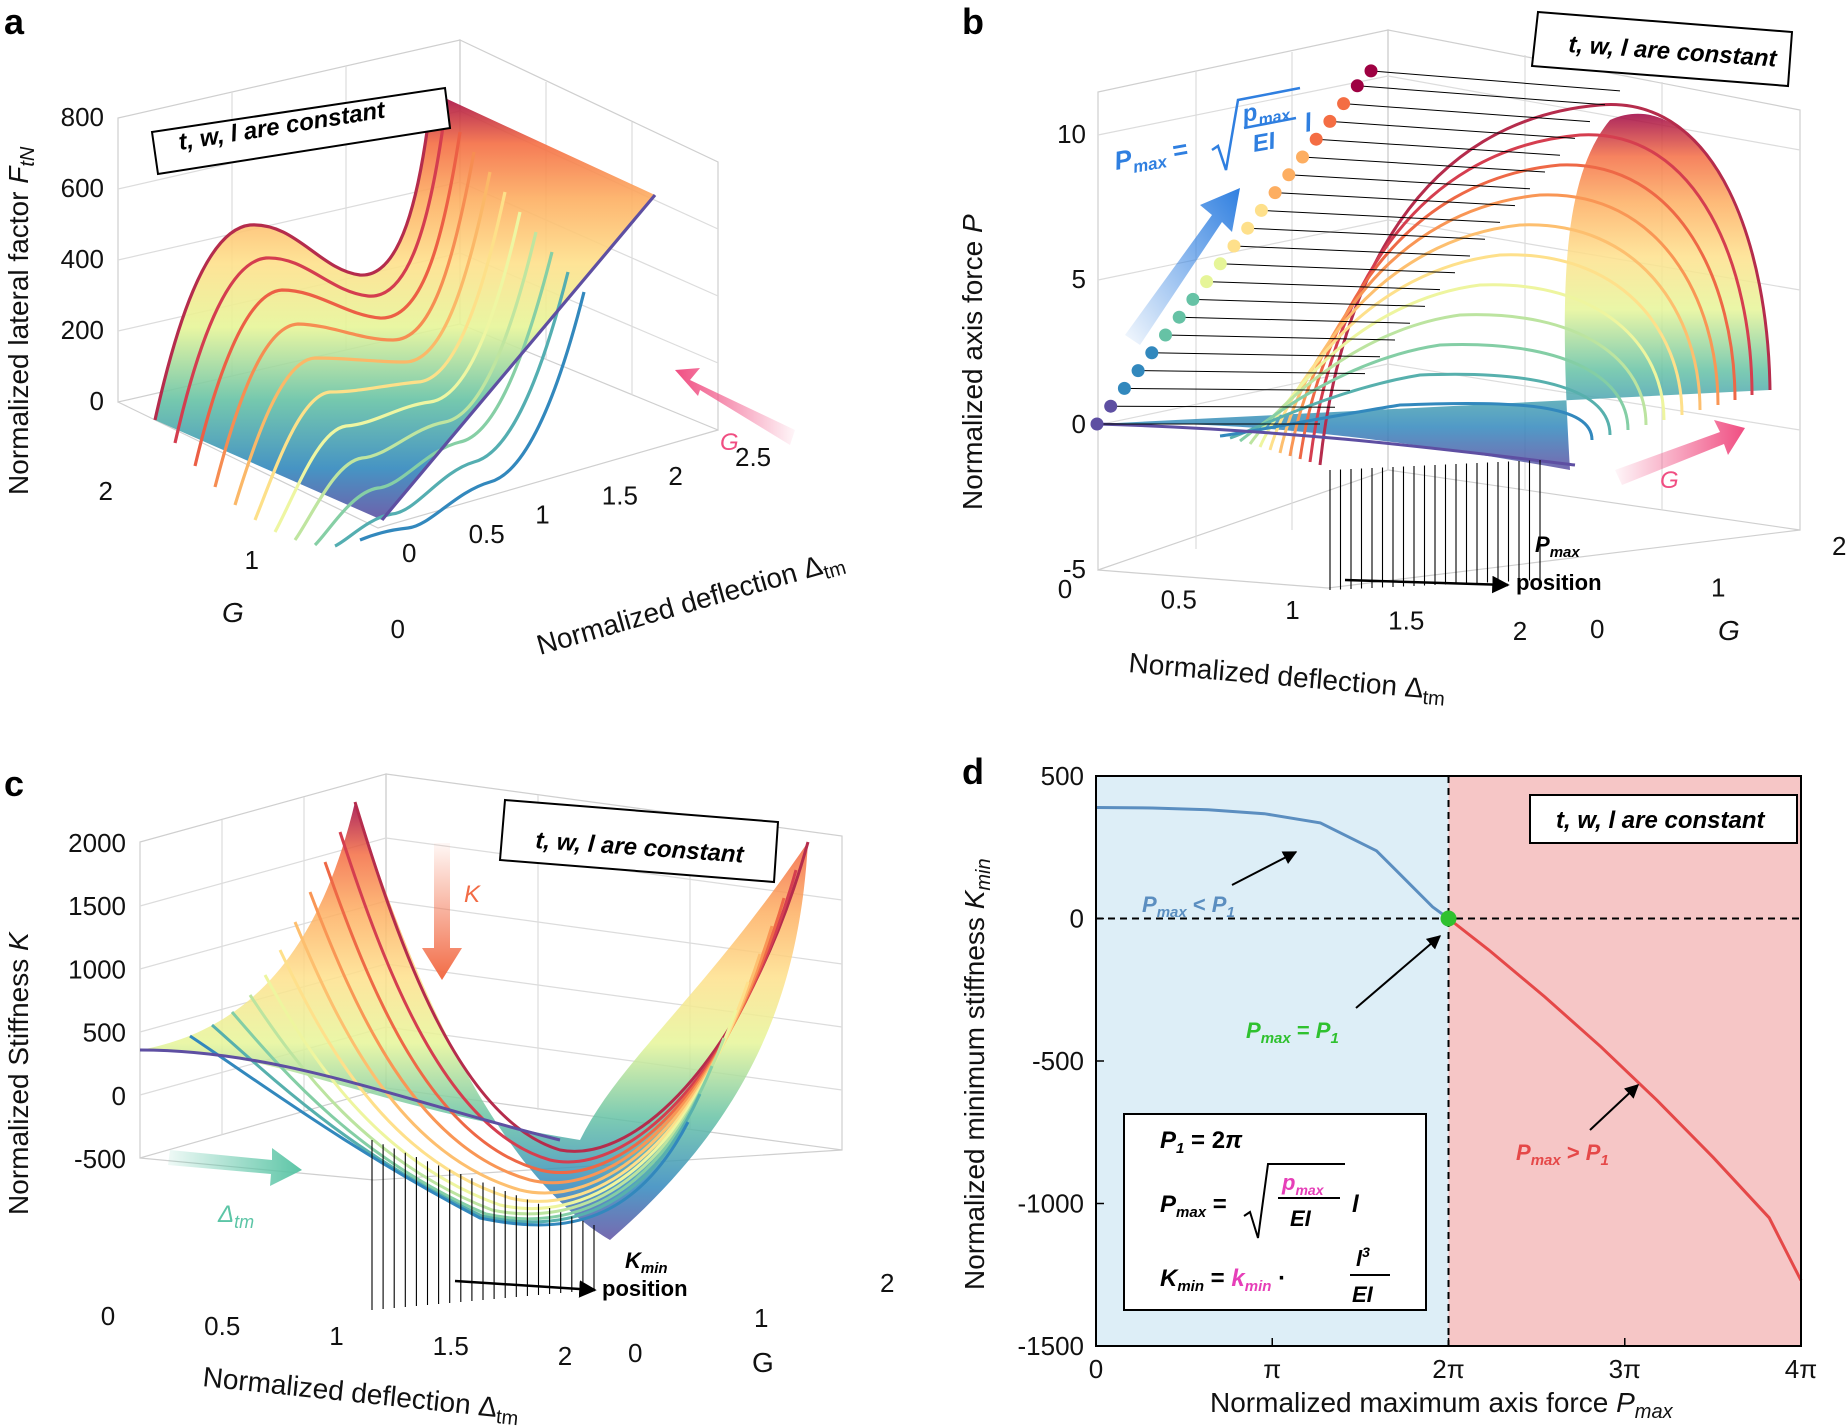  What do you see at coordinates (474, 1055) in the screenshot?
I see `surface-c` at bounding box center [474, 1055].